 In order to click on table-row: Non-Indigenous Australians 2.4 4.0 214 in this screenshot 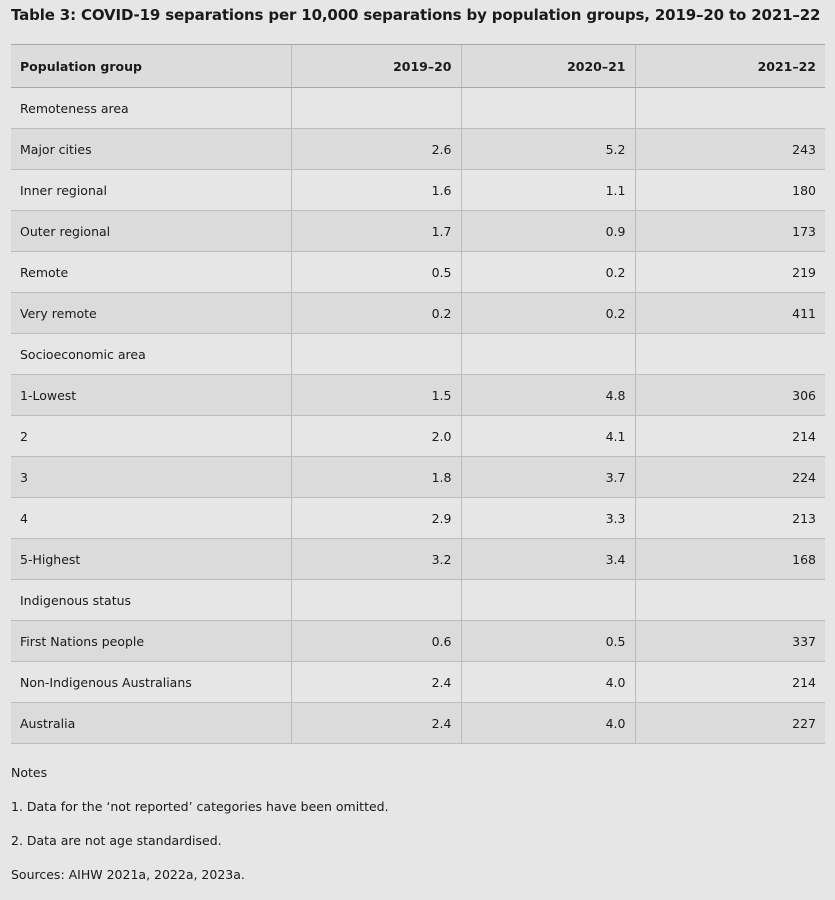, I will do `click(418, 682)`.